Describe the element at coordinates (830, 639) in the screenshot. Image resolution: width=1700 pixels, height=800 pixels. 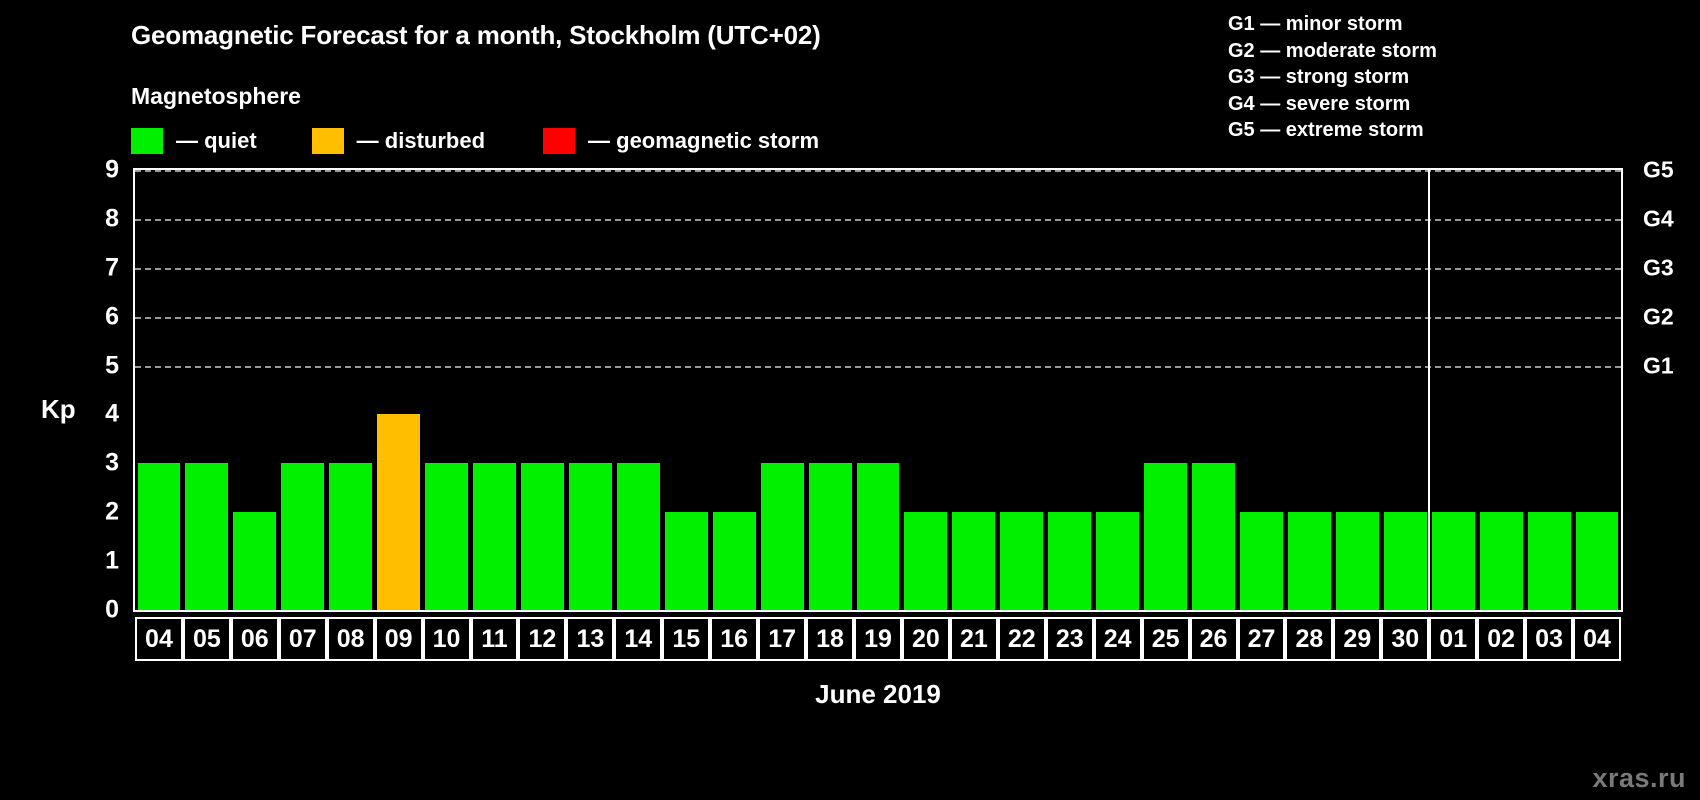
I see `x-axis-date-18-14: 18` at that location.